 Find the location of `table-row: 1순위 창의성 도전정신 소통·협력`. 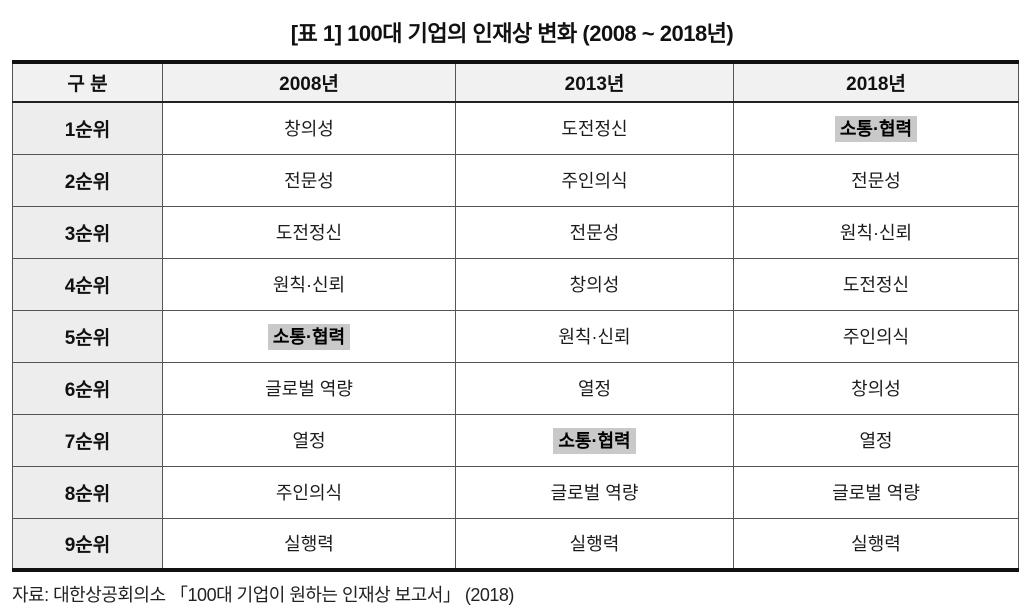

table-row: 1순위 창의성 도전정신 소통·협력 is located at coordinates (515, 128).